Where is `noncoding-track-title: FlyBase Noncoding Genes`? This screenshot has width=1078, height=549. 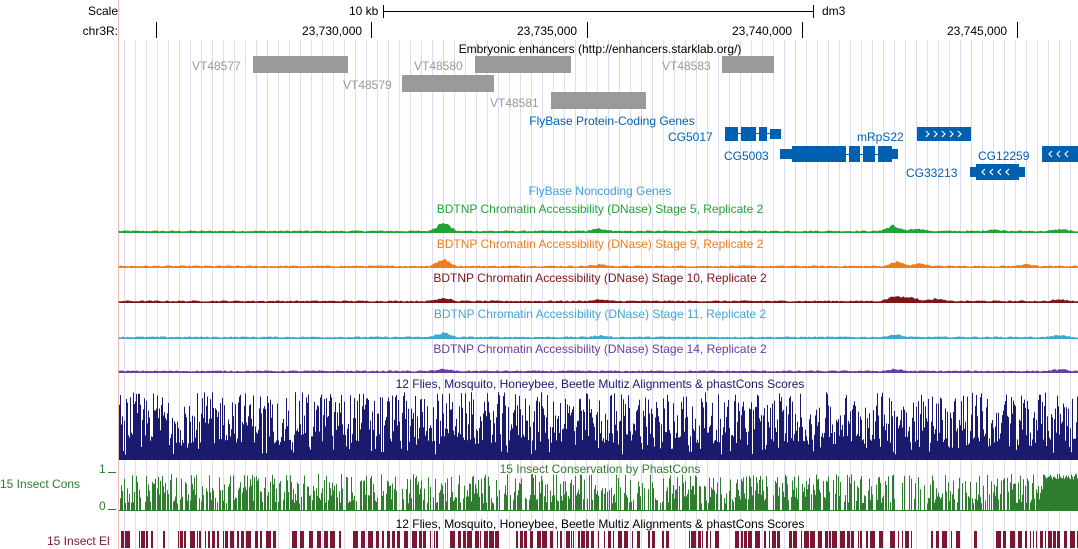 noncoding-track-title: FlyBase Noncoding Genes is located at coordinates (600, 191).